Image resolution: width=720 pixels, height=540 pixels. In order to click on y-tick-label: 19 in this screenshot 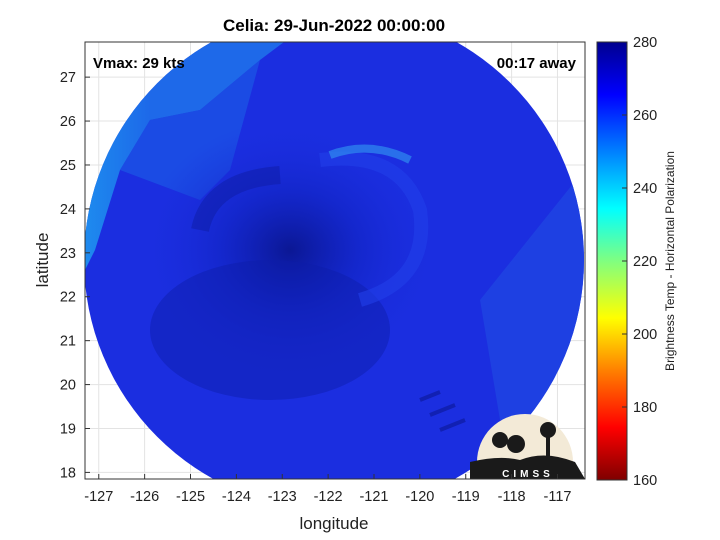, I will do `click(68, 429)`.